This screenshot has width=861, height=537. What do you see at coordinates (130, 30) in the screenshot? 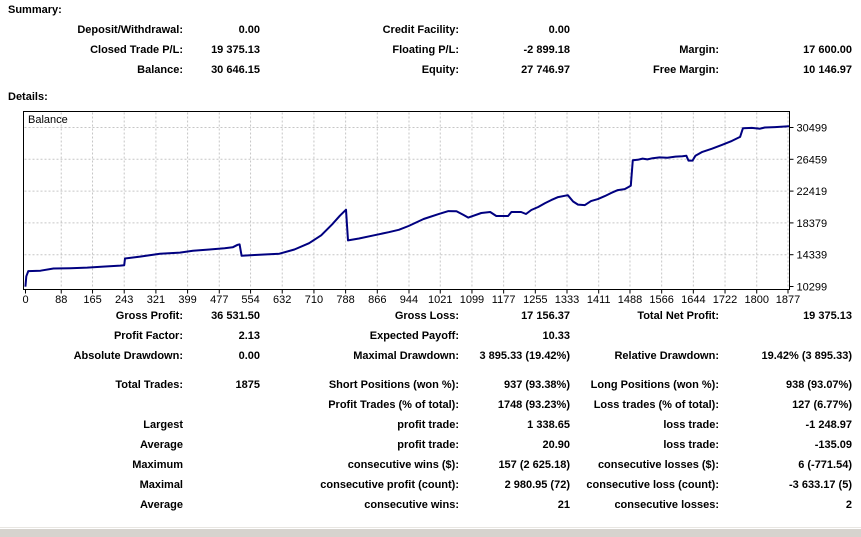
I see `stat-label: Deposit/Withdrawal:` at bounding box center [130, 30].